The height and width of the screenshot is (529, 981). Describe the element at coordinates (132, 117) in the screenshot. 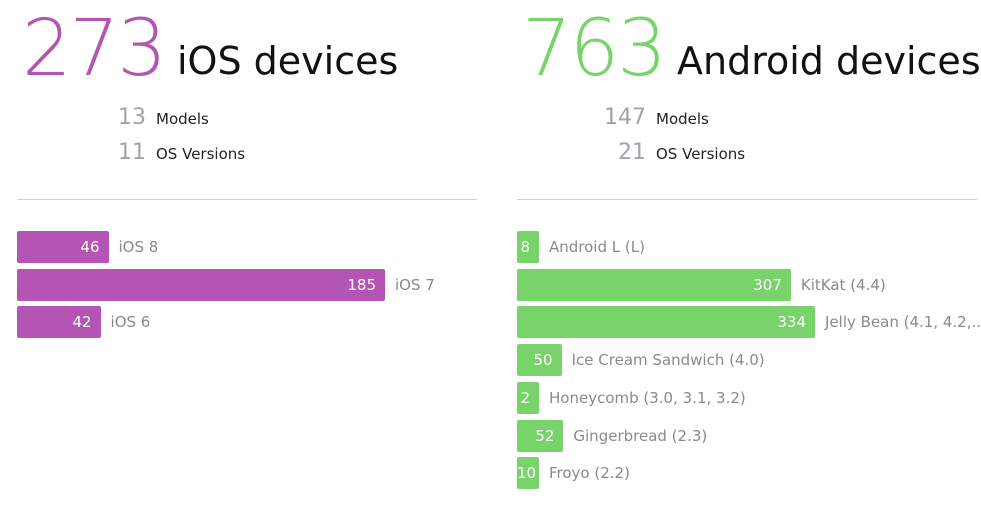

I see `stat-value: 13` at that location.